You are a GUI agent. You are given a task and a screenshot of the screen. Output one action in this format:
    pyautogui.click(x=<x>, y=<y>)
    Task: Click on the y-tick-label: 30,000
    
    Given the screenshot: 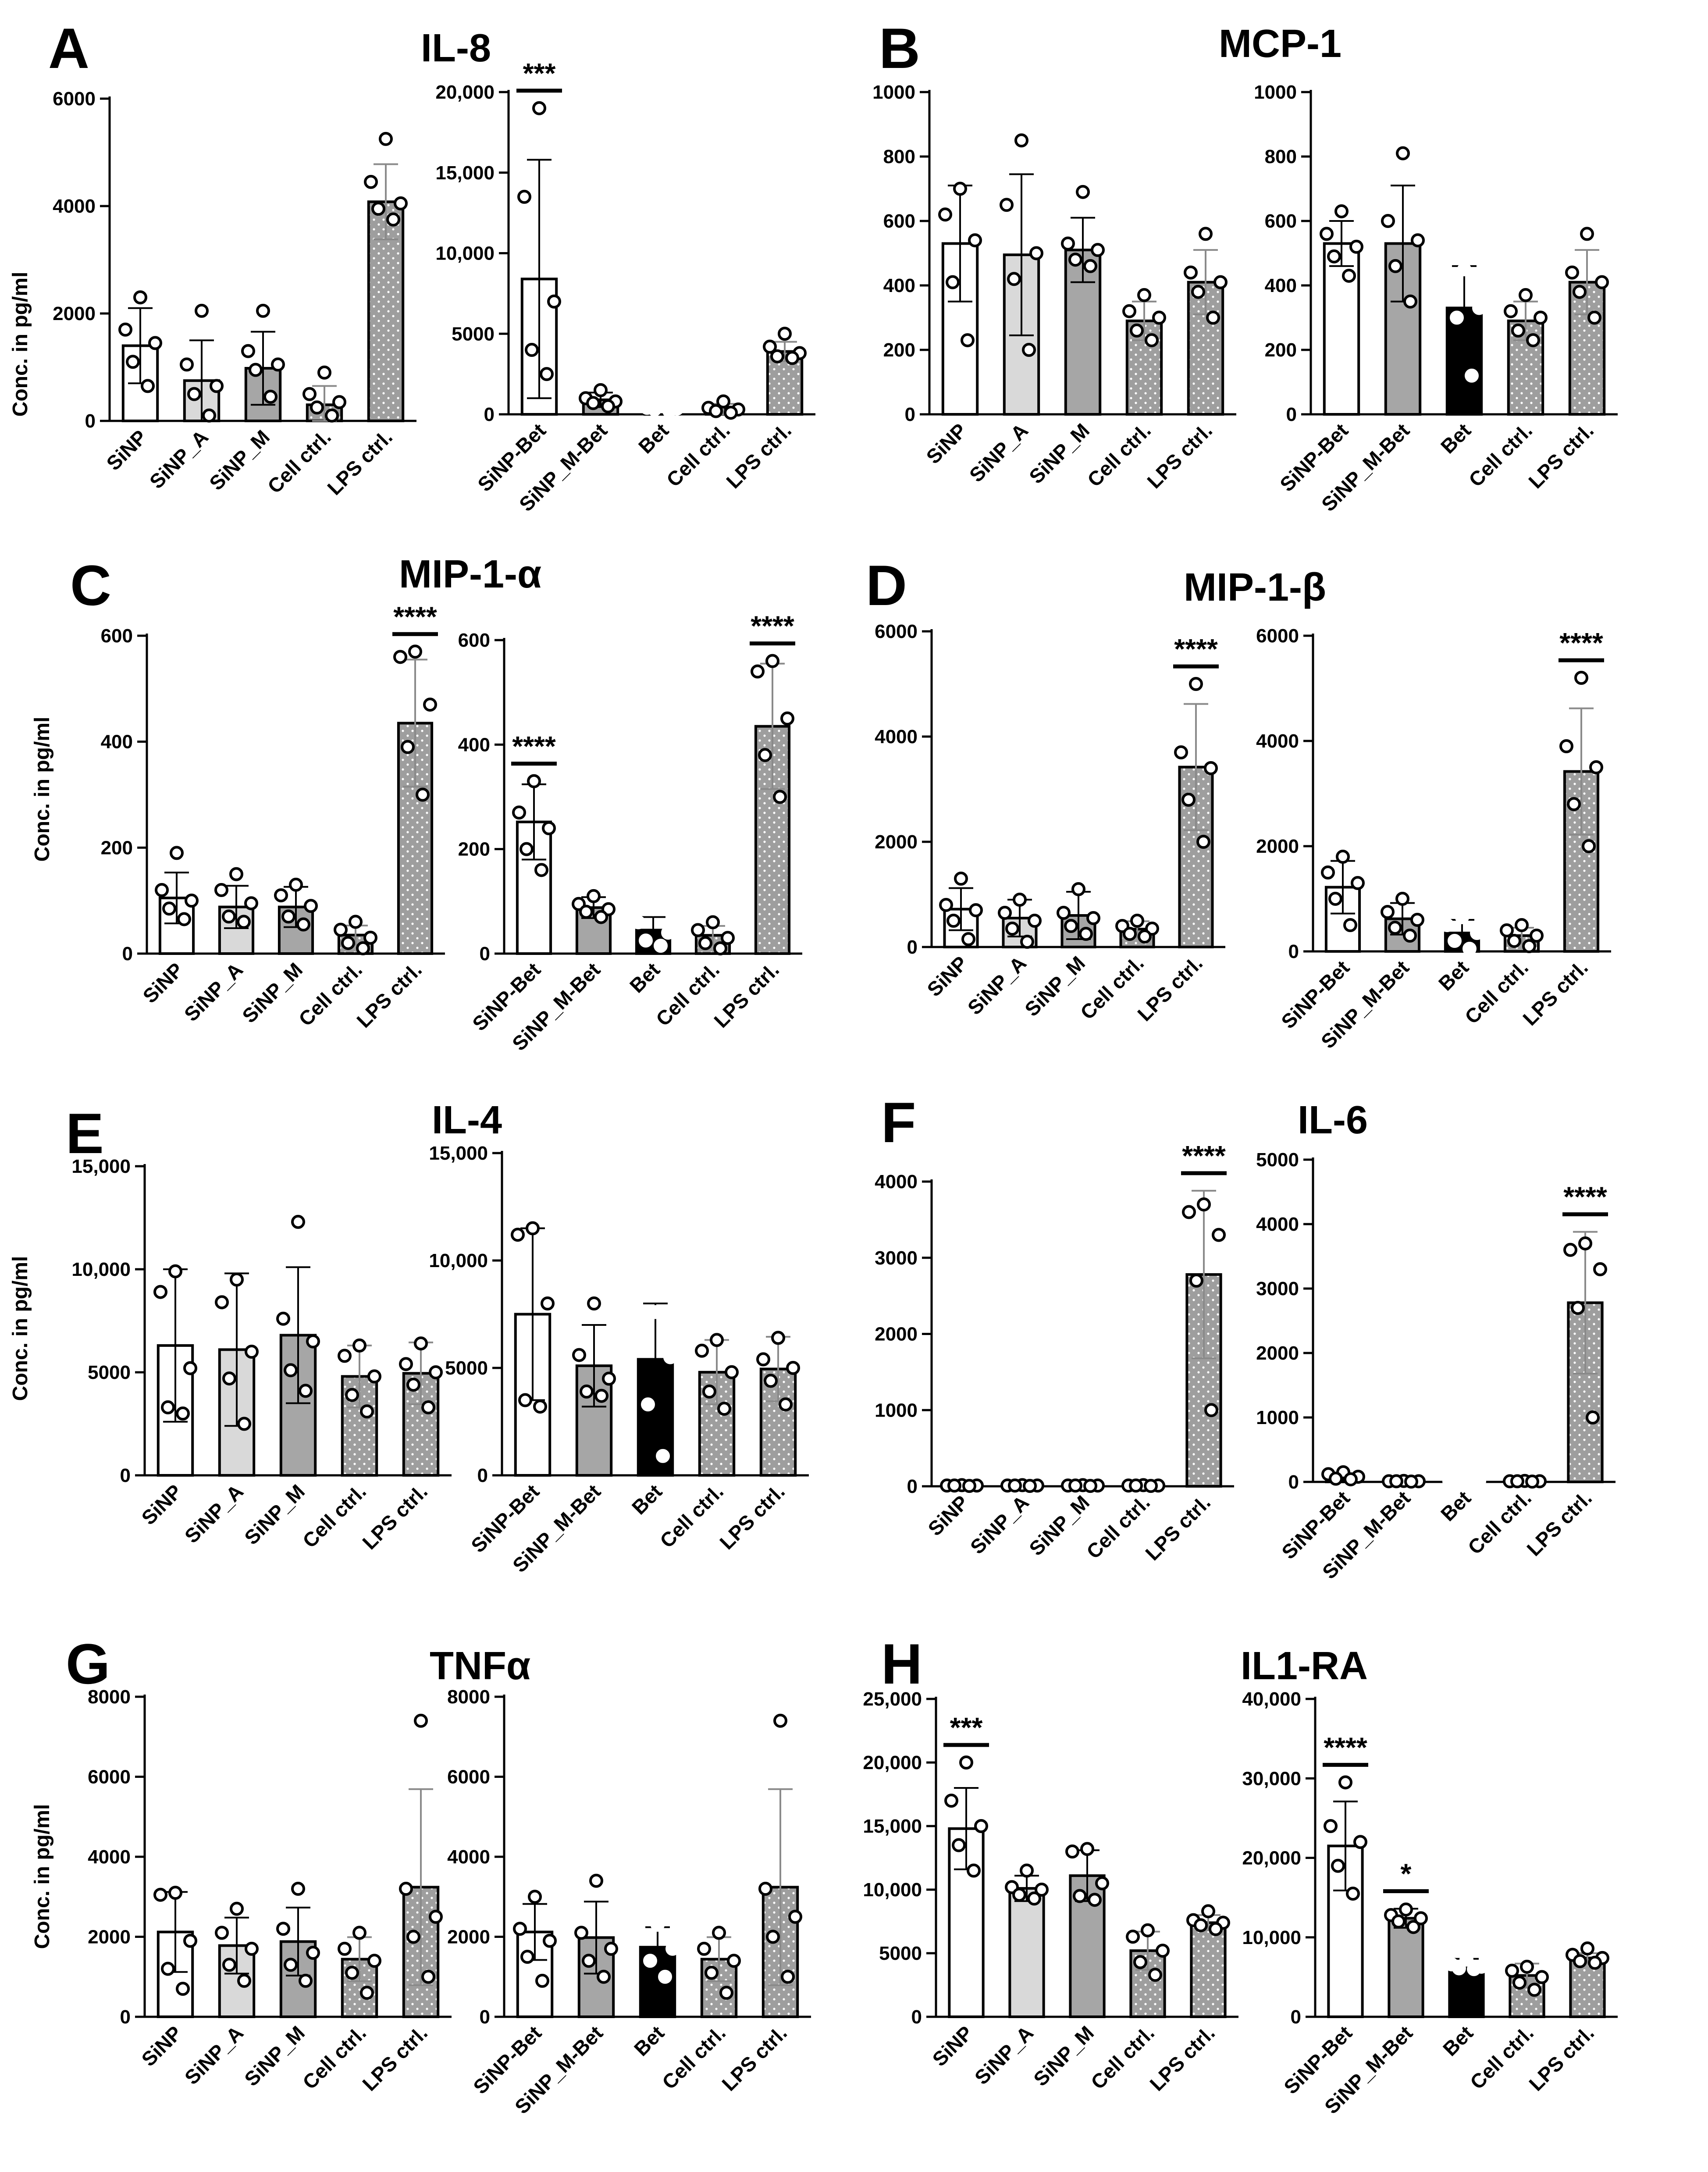 What is the action you would take?
    pyautogui.click(x=1271, y=1778)
    